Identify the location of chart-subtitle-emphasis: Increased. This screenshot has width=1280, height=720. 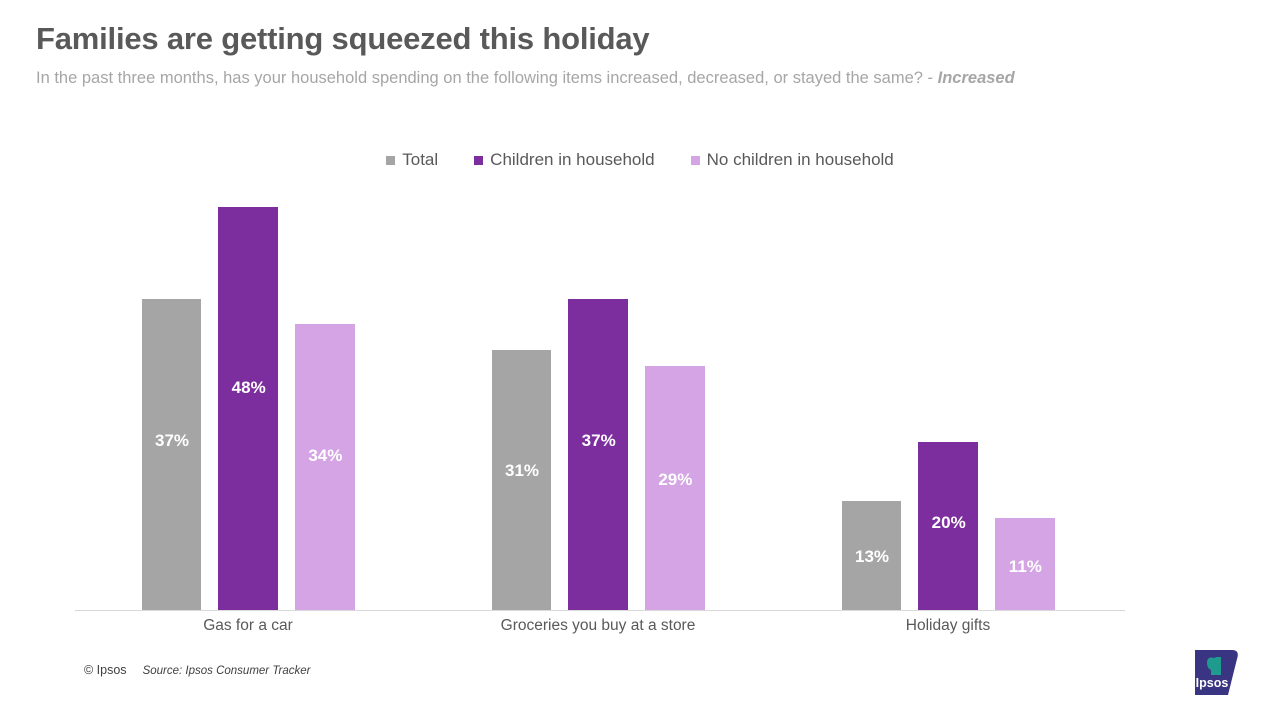
(976, 78).